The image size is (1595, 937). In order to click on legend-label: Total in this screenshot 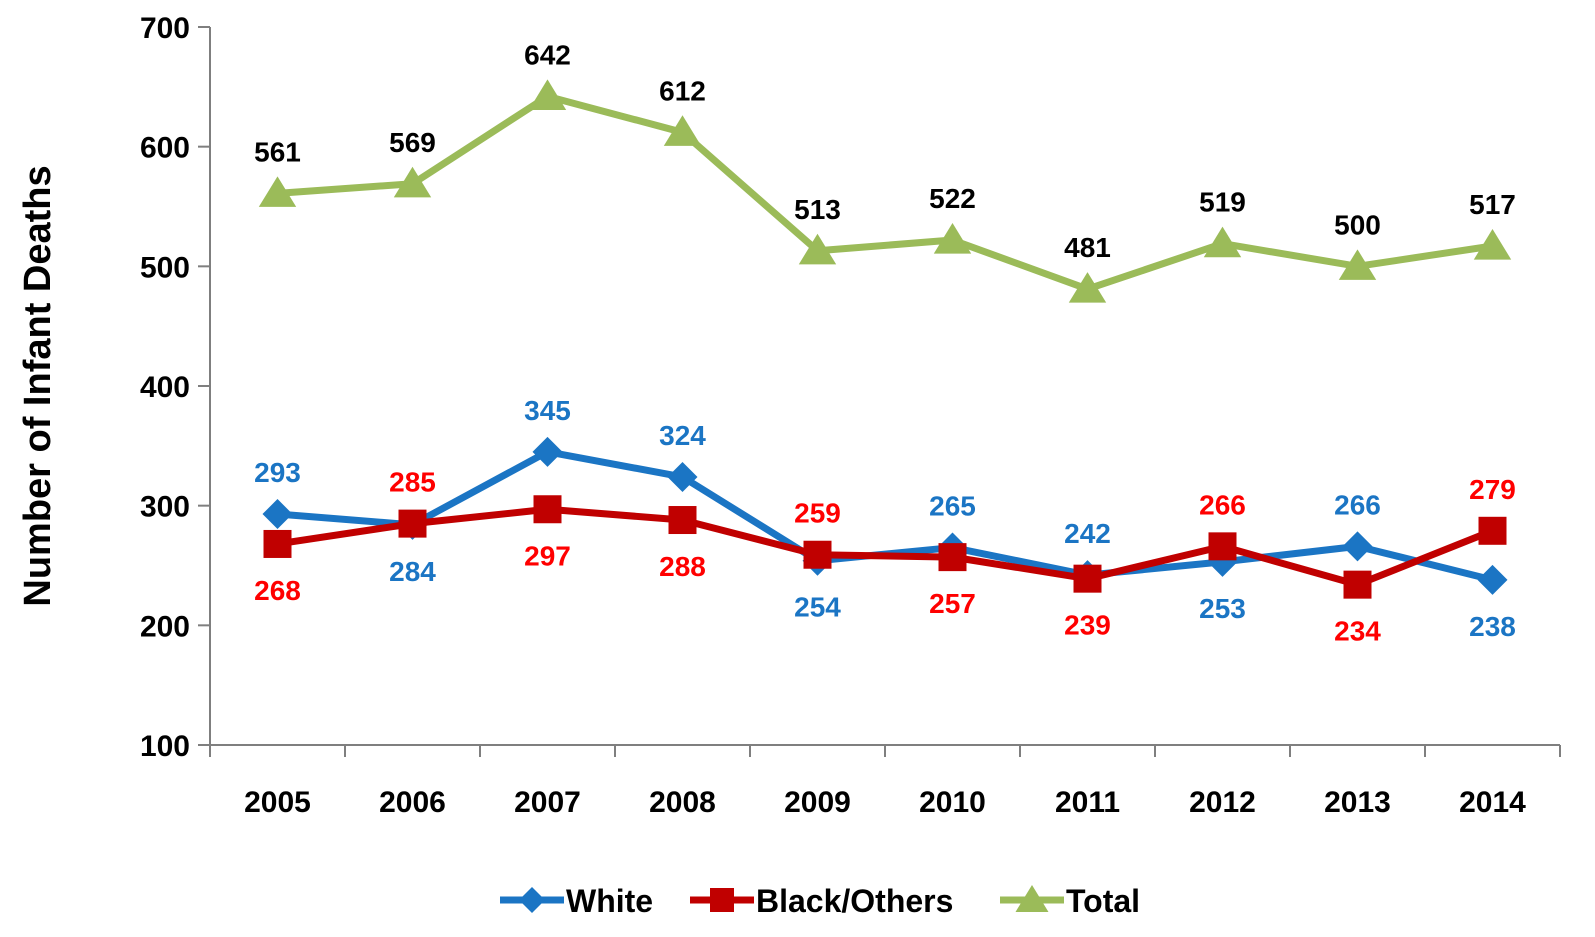, I will do `click(1103, 901)`.